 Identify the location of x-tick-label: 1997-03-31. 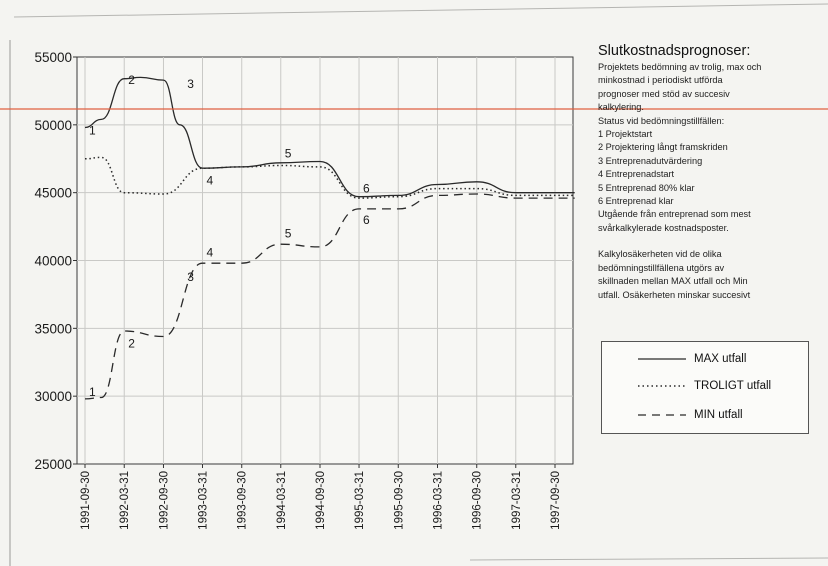
(517, 500).